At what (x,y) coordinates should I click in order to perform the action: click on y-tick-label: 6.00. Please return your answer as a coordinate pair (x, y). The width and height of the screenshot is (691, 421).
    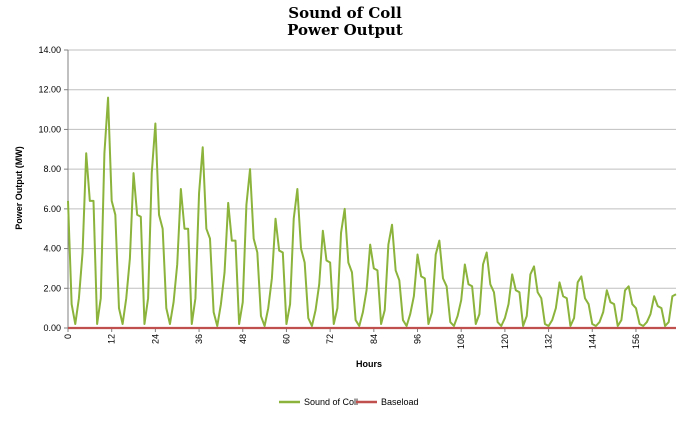
    Looking at the image, I should click on (52, 209).